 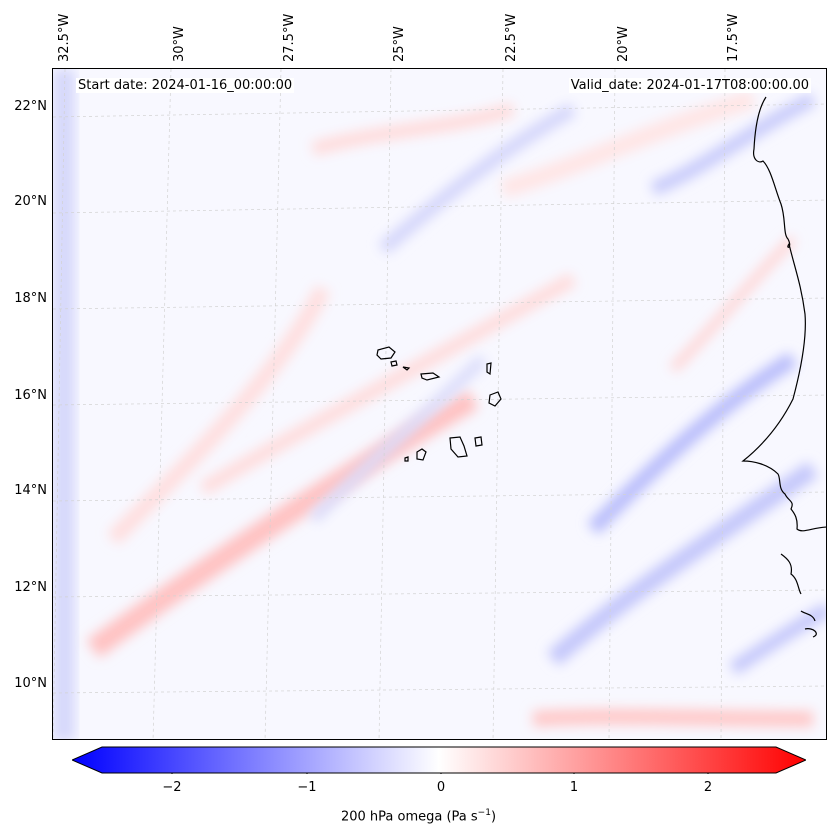 What do you see at coordinates (689, 85) in the screenshot?
I see `valid-date-label: Valid_date: 2024-01-17T08:00:00.00` at bounding box center [689, 85].